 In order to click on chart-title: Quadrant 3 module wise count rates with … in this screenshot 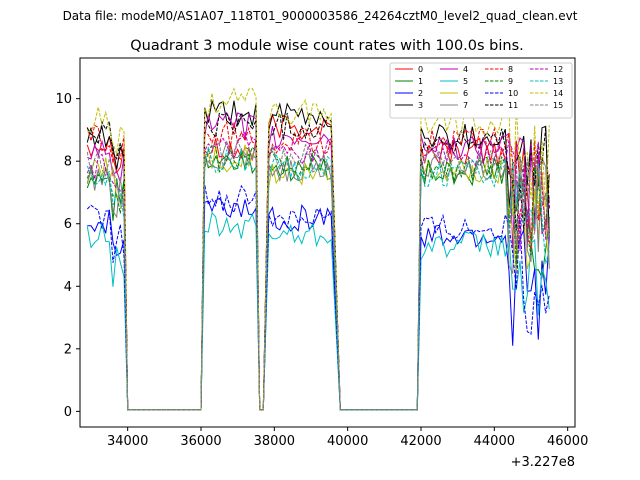, I will do `click(327, 46)`.